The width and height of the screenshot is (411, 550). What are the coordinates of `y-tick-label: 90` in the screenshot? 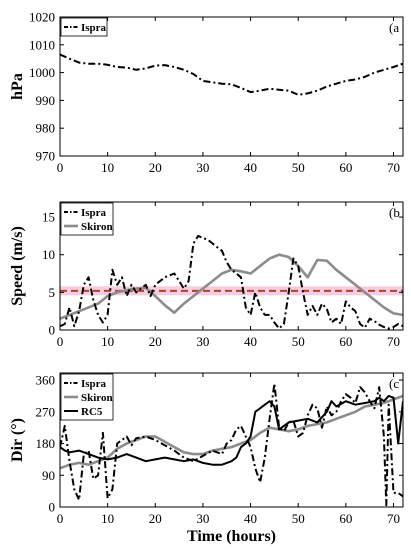 It's located at (48, 475).